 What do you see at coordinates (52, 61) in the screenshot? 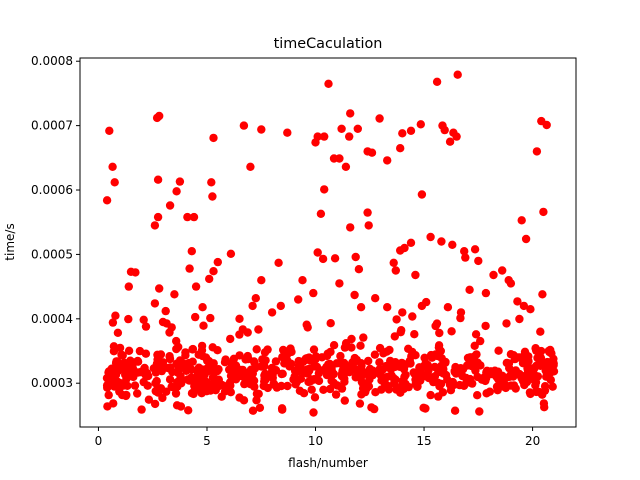
I see `y-tick-label: 0.0008` at bounding box center [52, 61].